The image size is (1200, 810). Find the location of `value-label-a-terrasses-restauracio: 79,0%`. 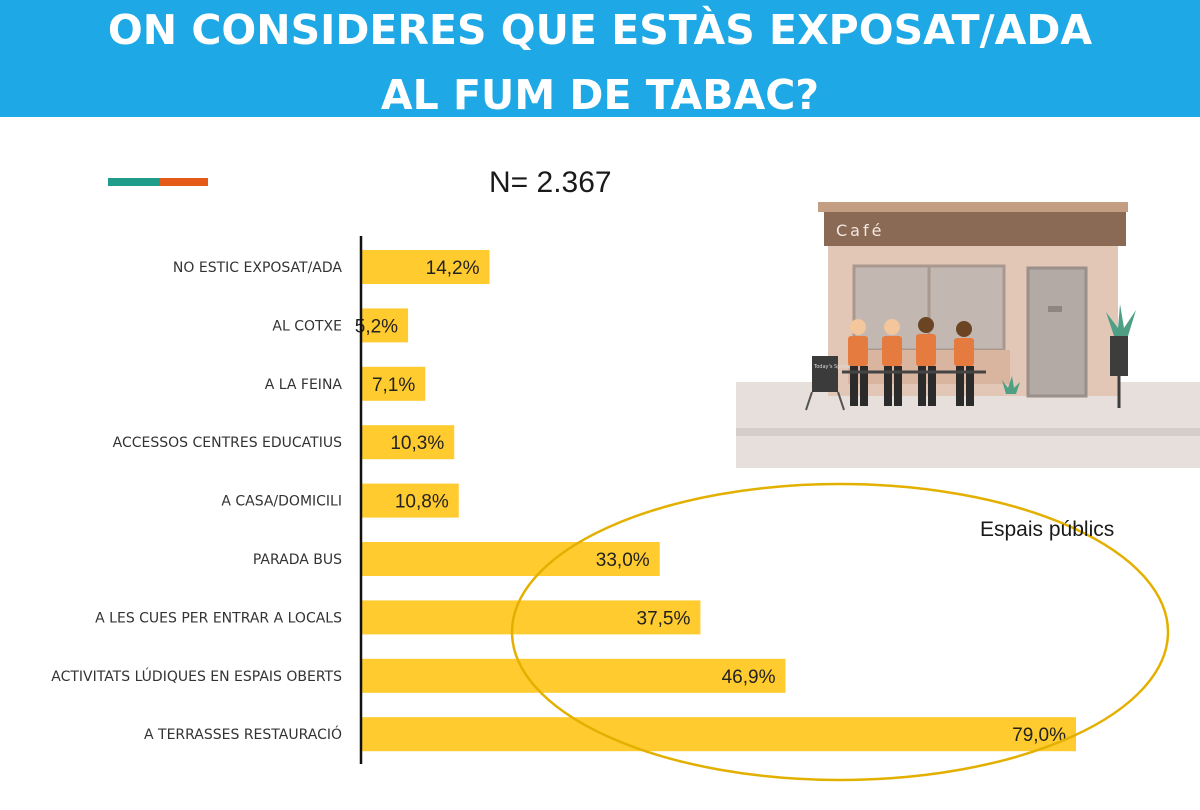

value-label-a-terrasses-restauracio: 79,0% is located at coordinates (1039, 735).